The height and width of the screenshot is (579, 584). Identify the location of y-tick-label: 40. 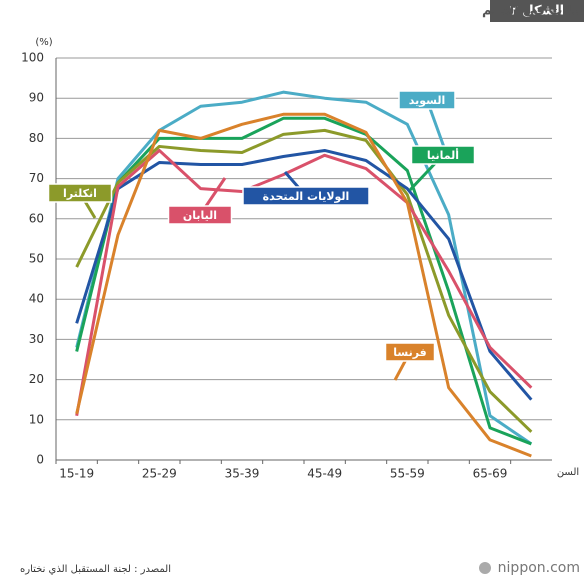
(36, 299).